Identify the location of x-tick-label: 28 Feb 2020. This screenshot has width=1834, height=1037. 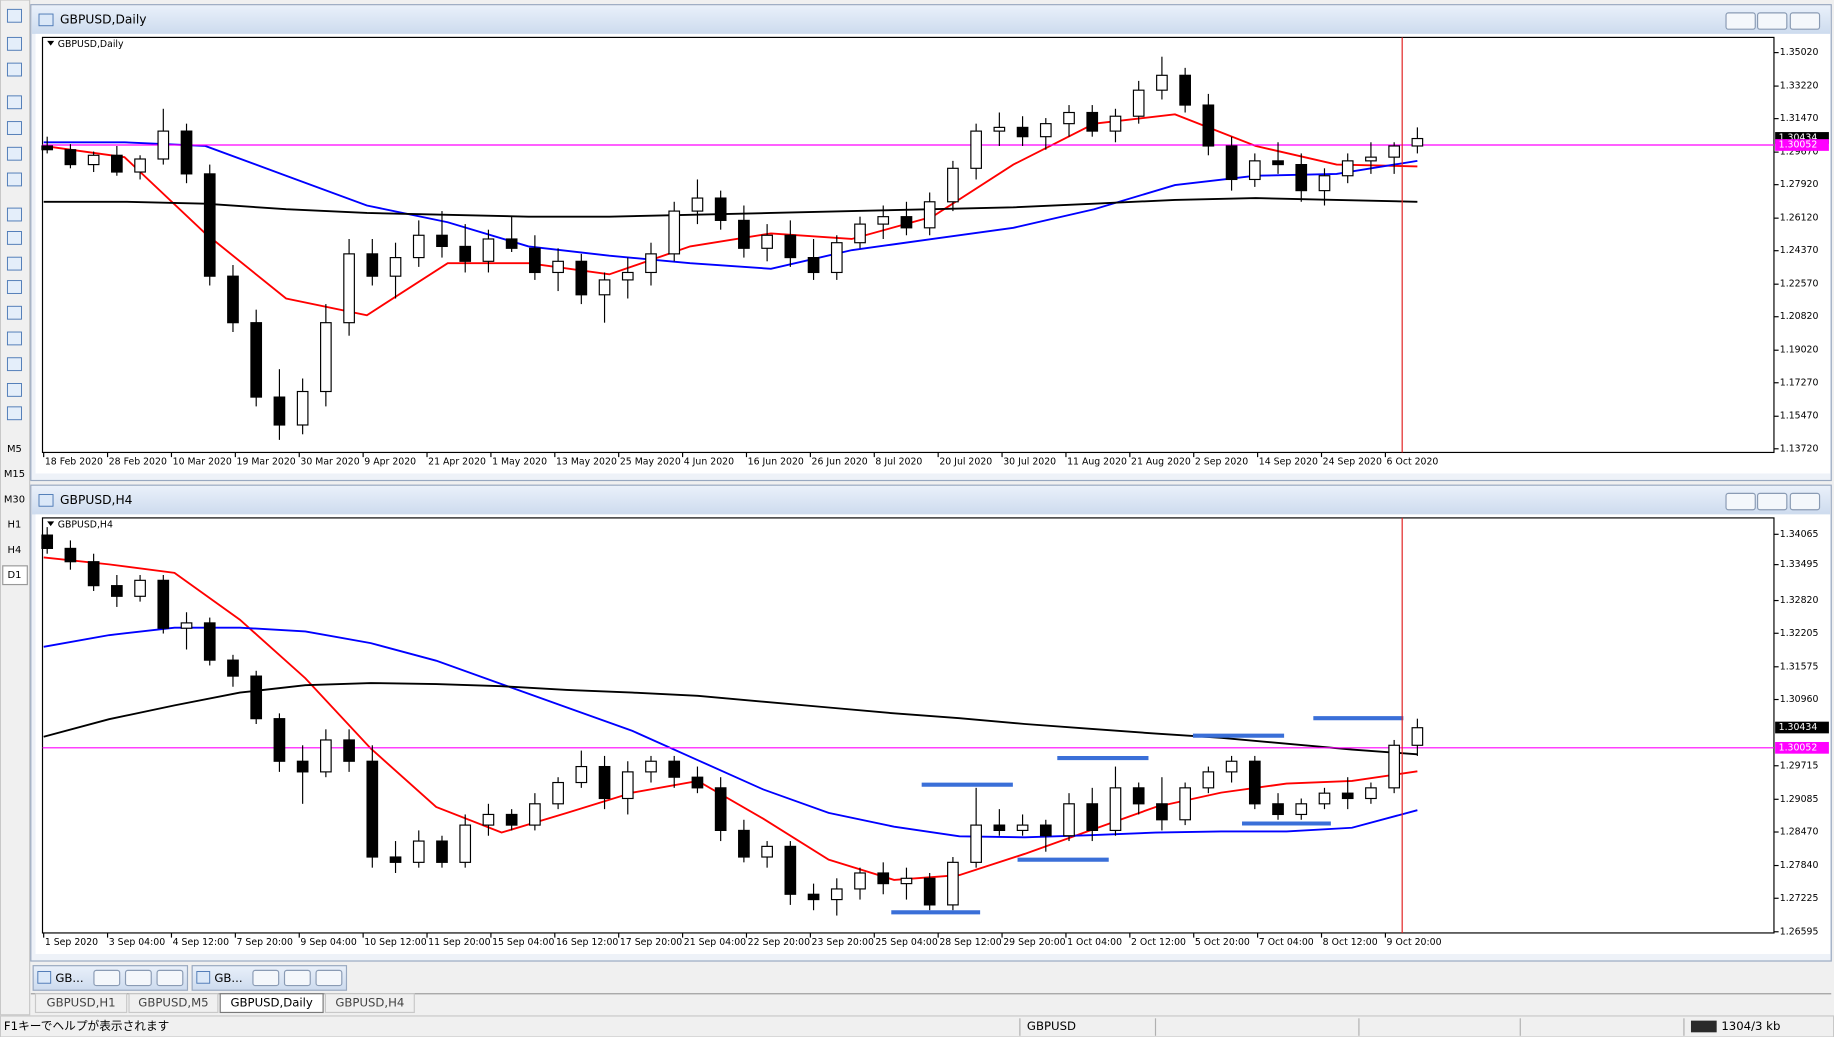
(138, 461).